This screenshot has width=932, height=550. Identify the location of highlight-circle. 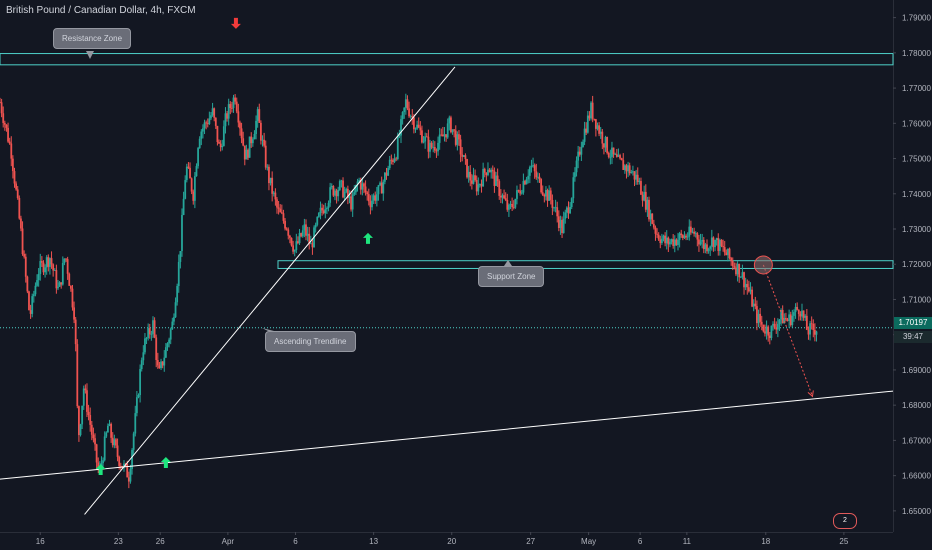
(763, 265).